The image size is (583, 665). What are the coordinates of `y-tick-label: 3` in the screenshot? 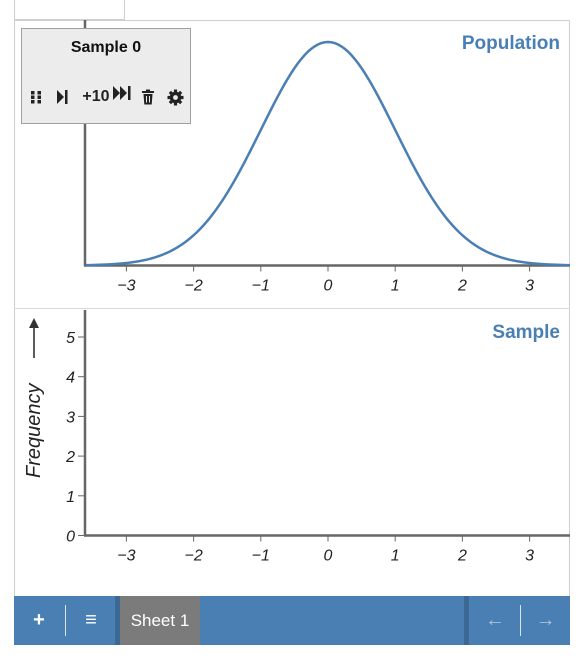 It's located at (70, 417).